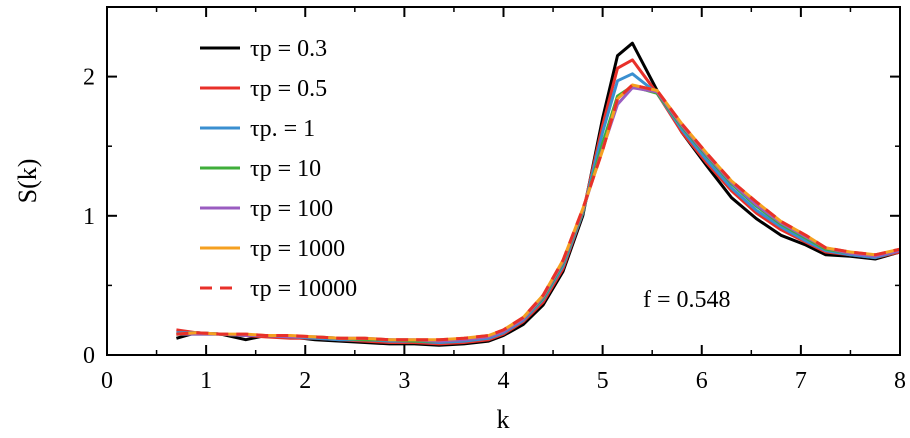 The width and height of the screenshot is (910, 438). What do you see at coordinates (687, 300) in the screenshot?
I see `annotation-f: f = 0.548` at bounding box center [687, 300].